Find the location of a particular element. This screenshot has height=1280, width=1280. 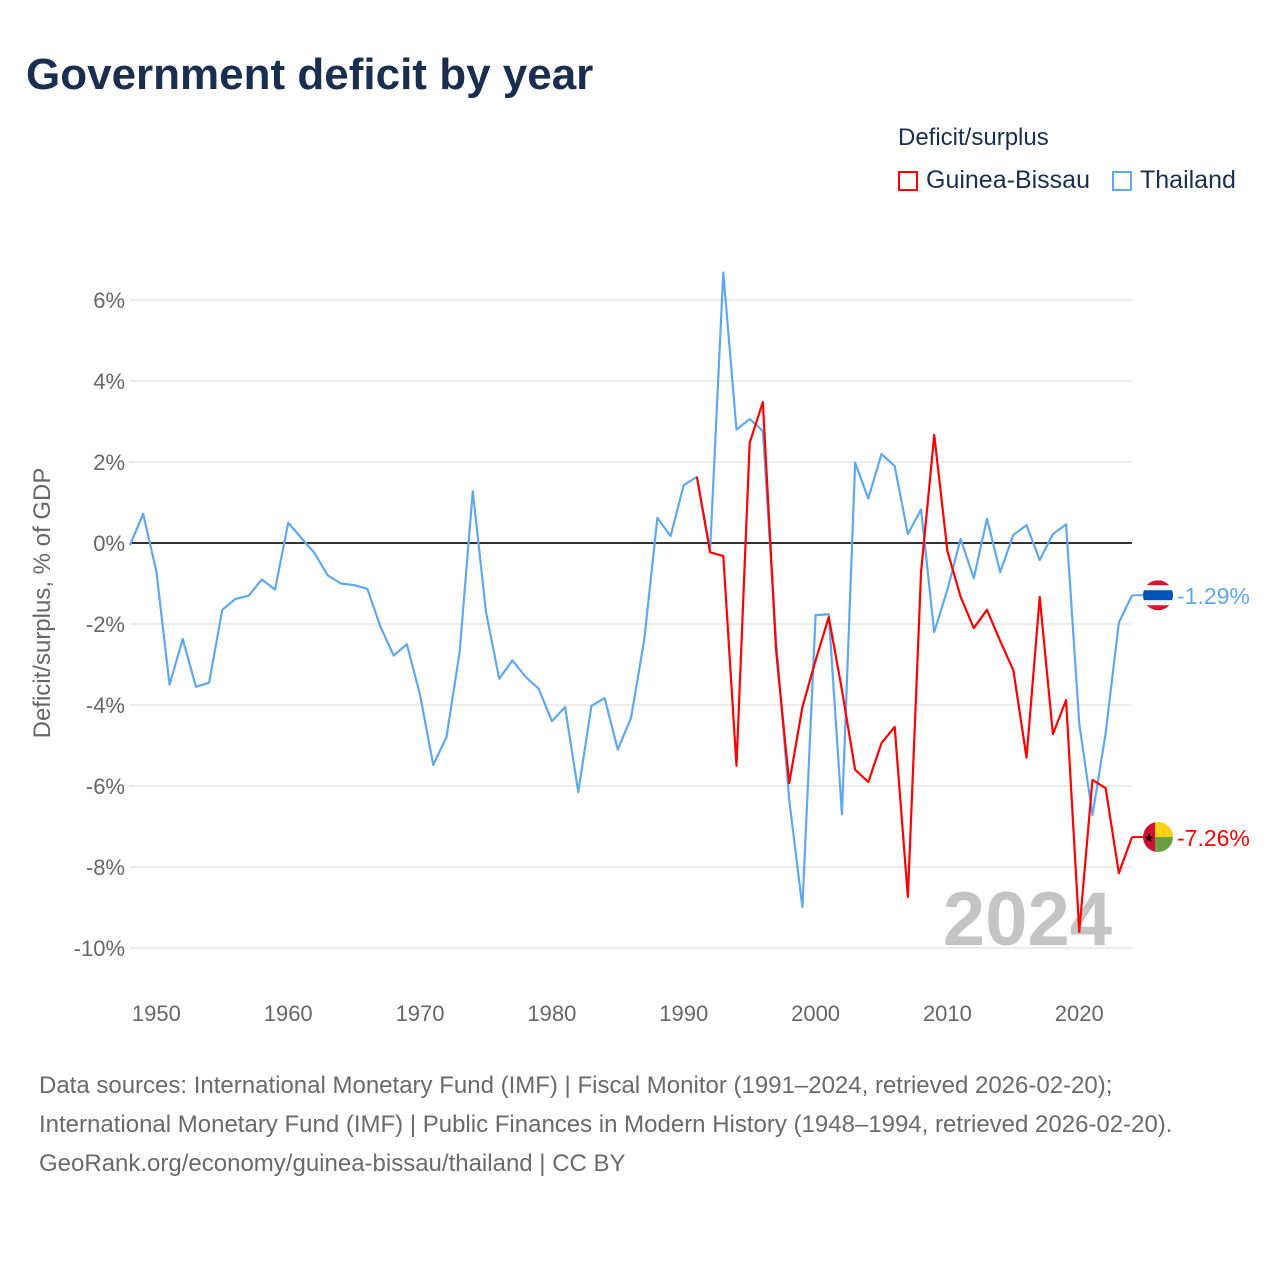

x-tick-label: 1960 is located at coordinates (288, 1013).